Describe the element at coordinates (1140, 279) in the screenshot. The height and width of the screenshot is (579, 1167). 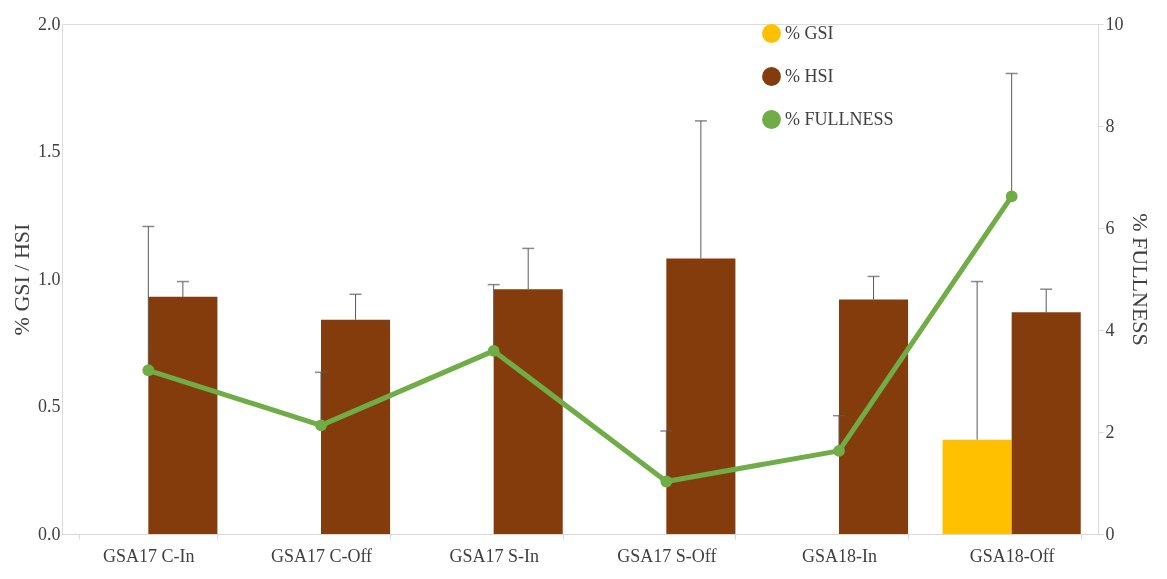
I see `y2-axis-title: % FULLNESS` at that location.